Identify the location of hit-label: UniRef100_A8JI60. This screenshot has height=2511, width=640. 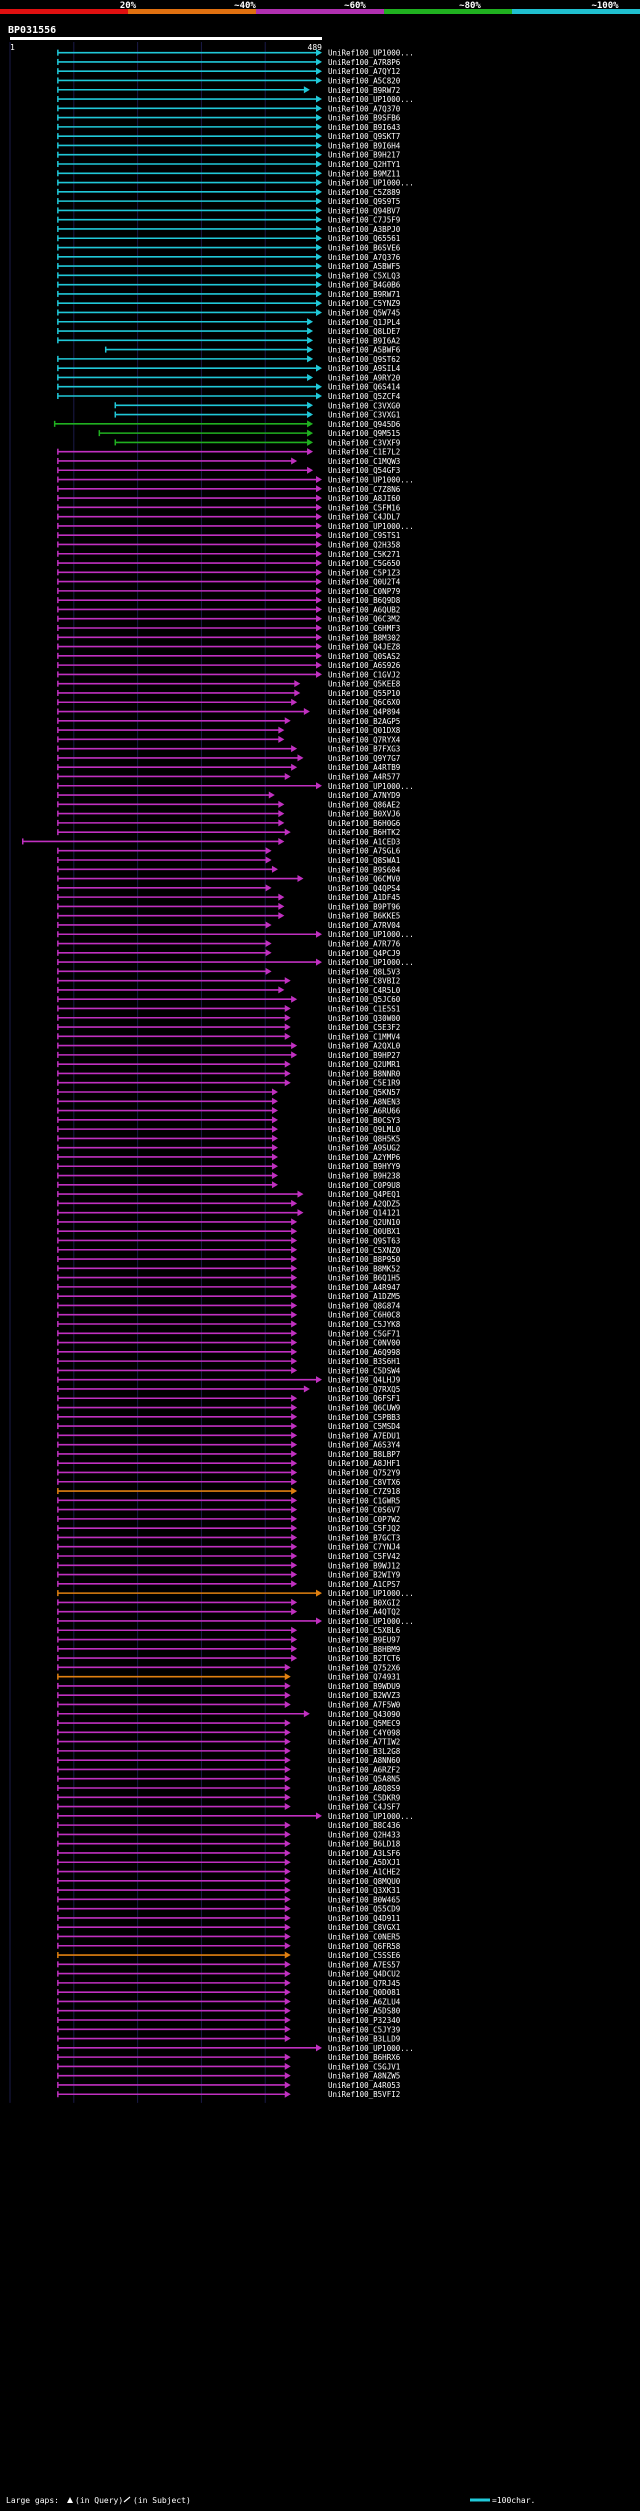
(364, 498).